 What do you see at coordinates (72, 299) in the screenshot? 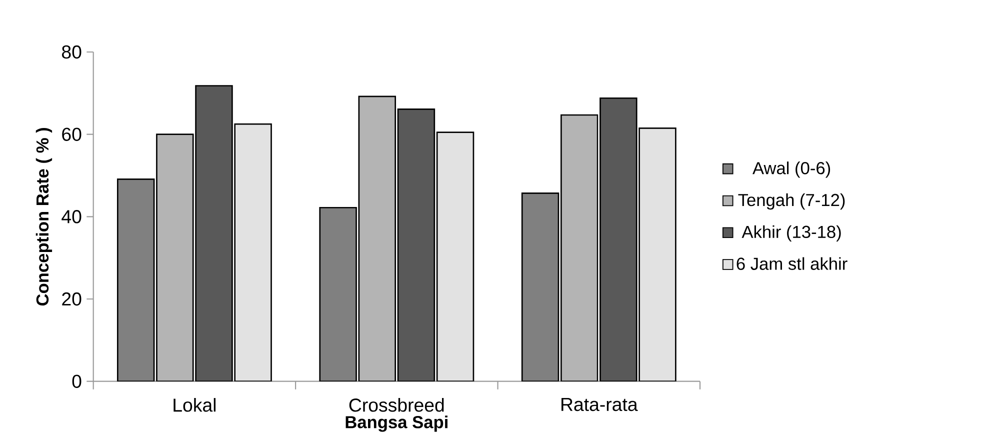
I see `y-tick-label: 20` at bounding box center [72, 299].